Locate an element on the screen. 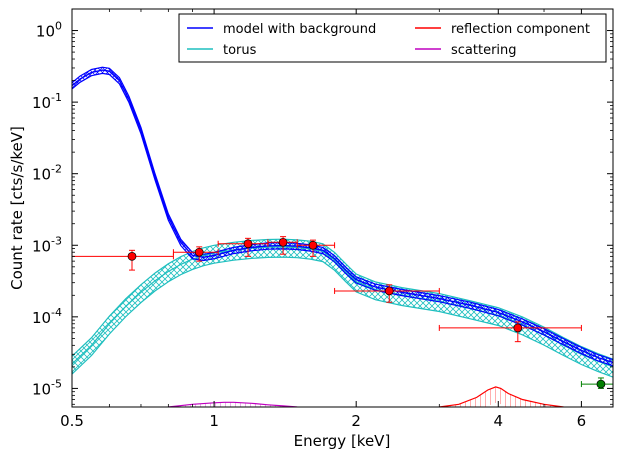 The image size is (624, 463). legend-entry-0: model with background is located at coordinates (281, 29).